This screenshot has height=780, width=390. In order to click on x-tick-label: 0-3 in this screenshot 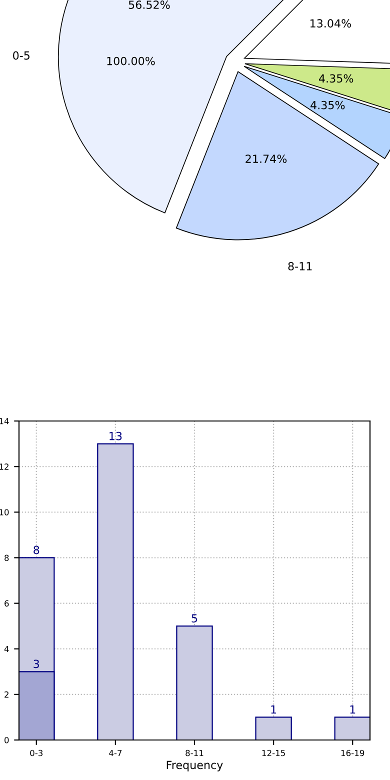, I will do `click(36, 753)`.